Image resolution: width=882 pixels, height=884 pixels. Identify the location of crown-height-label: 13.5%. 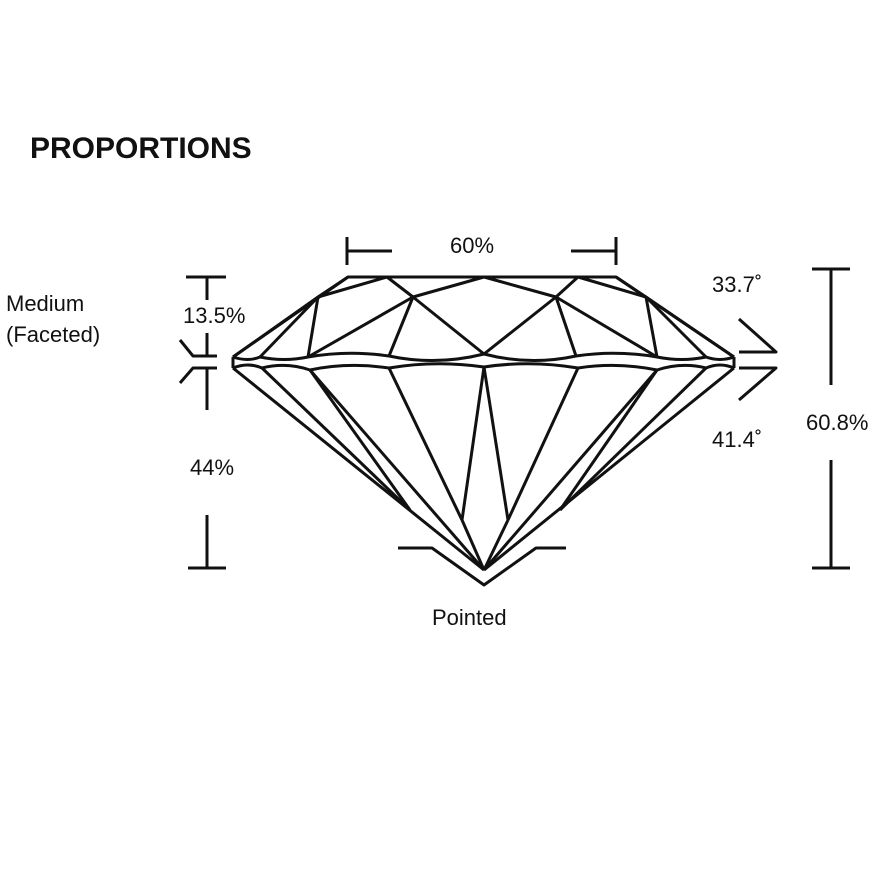
(214, 315).